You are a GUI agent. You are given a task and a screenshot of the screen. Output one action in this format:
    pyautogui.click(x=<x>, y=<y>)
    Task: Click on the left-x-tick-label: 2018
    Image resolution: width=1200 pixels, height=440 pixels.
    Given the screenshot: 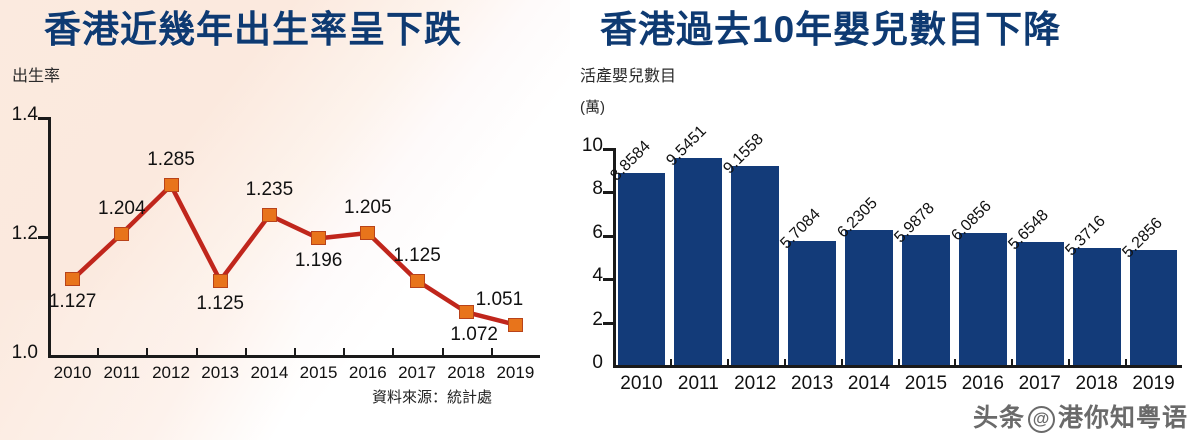 What is the action you would take?
    pyautogui.click(x=466, y=372)
    